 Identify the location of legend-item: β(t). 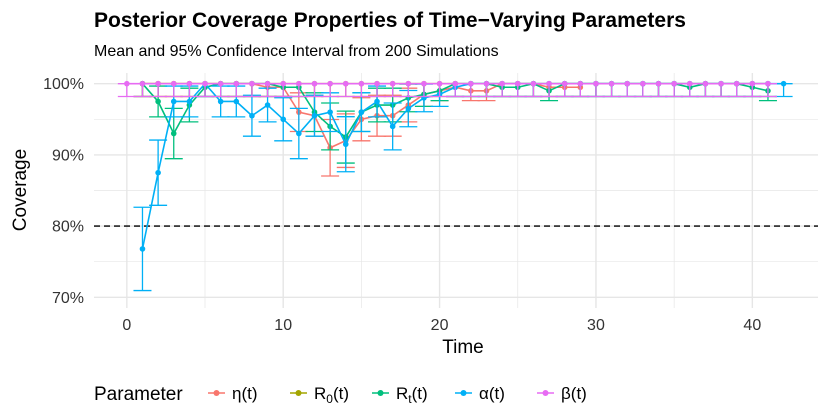
(562, 393).